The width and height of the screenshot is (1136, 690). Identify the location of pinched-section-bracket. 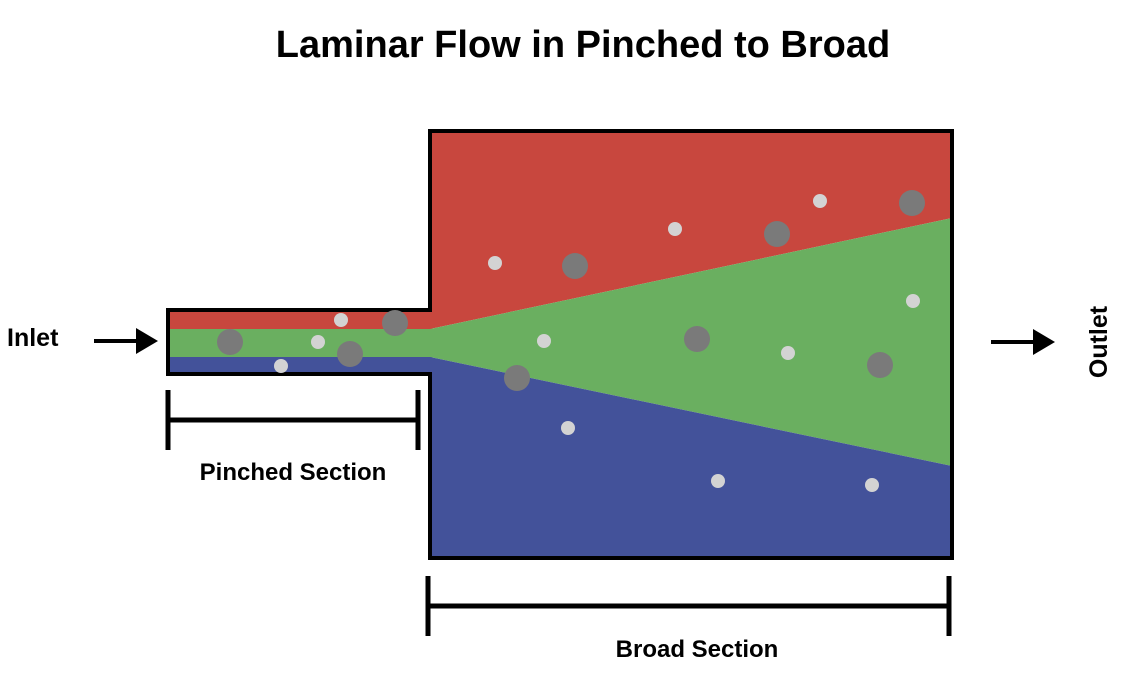
(293, 420).